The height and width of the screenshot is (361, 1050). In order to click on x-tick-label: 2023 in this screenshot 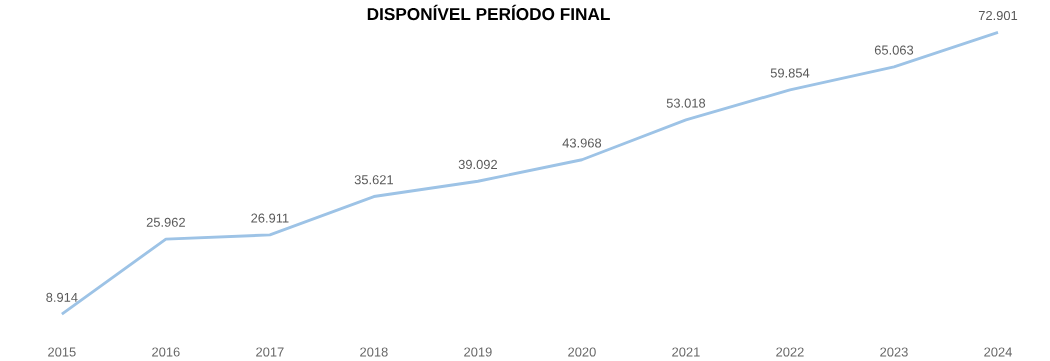, I will do `click(894, 352)`.